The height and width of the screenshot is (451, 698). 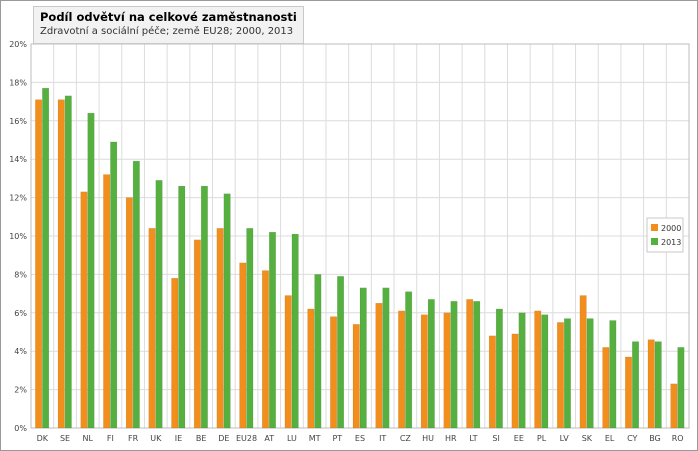 What do you see at coordinates (133, 438) in the screenshot?
I see `x-tick-label: FR` at bounding box center [133, 438].